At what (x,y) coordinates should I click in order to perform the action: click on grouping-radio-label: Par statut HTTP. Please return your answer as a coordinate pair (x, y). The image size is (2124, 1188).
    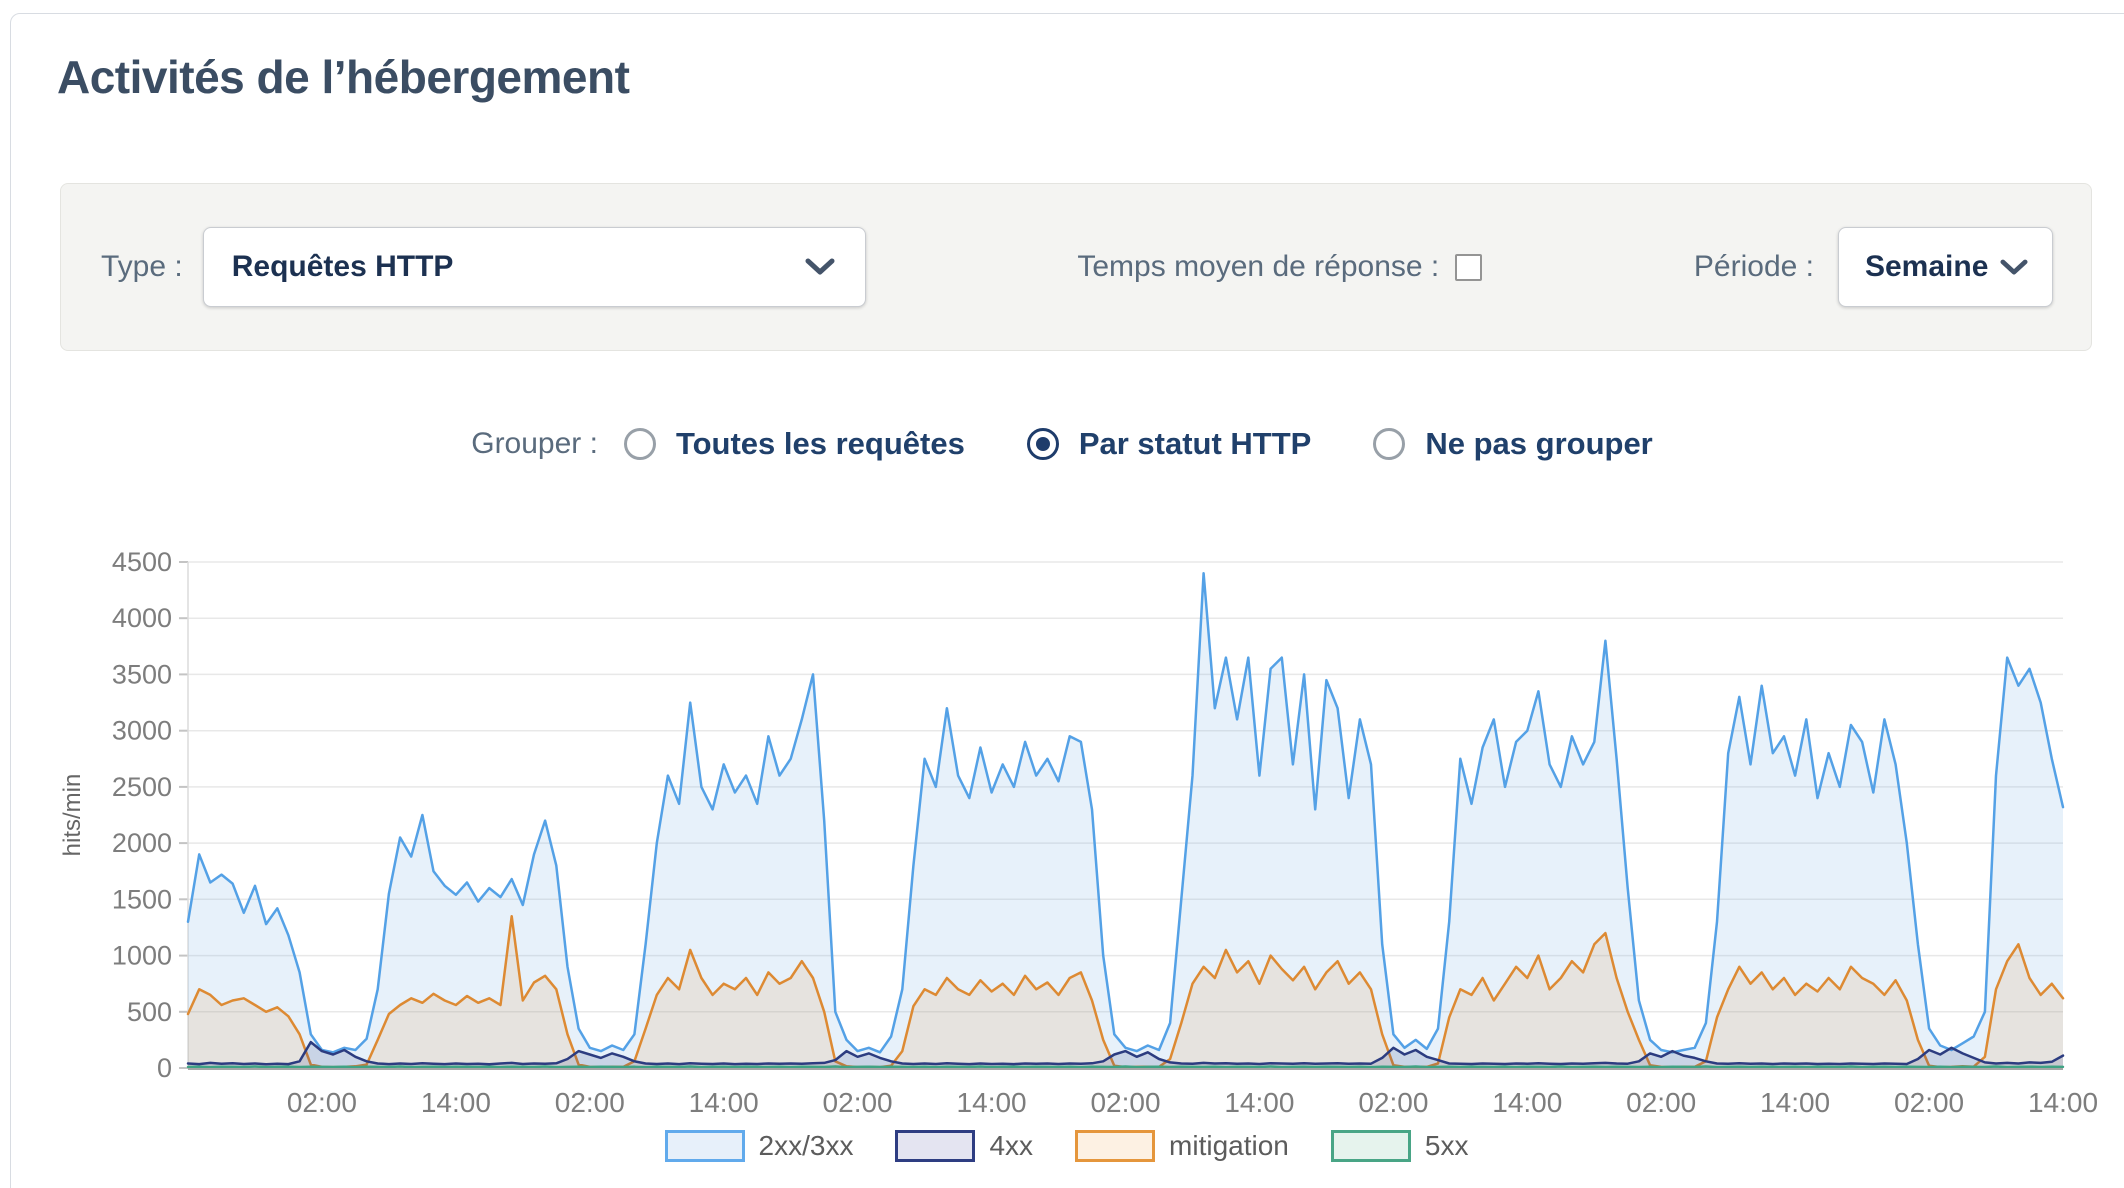
    Looking at the image, I should click on (1195, 443).